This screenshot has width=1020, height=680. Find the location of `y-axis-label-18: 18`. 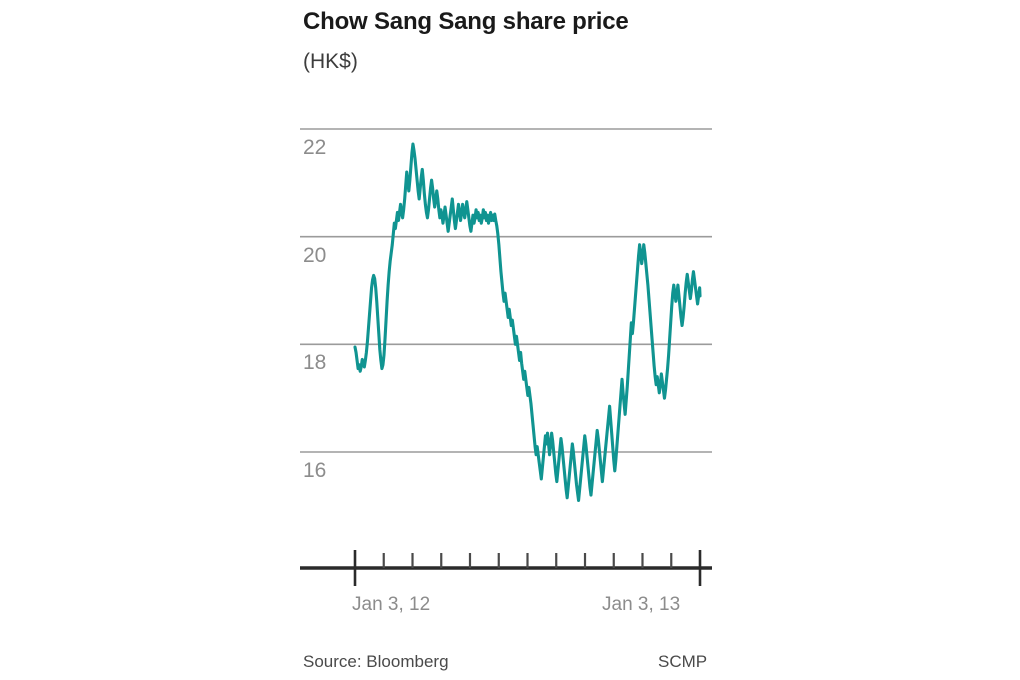

y-axis-label-18: 18 is located at coordinates (315, 363).